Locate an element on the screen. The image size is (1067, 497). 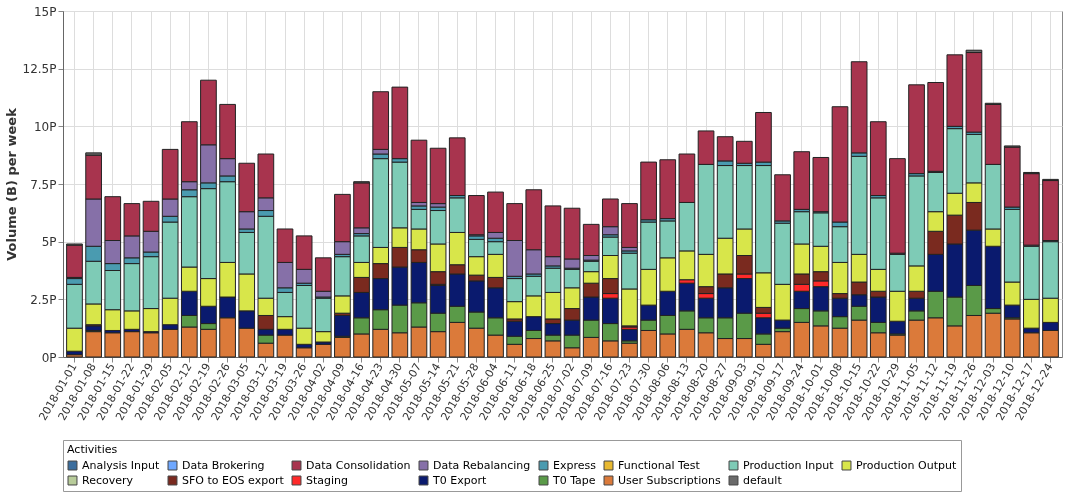
legend-label: Production Output is located at coordinates (906, 465).